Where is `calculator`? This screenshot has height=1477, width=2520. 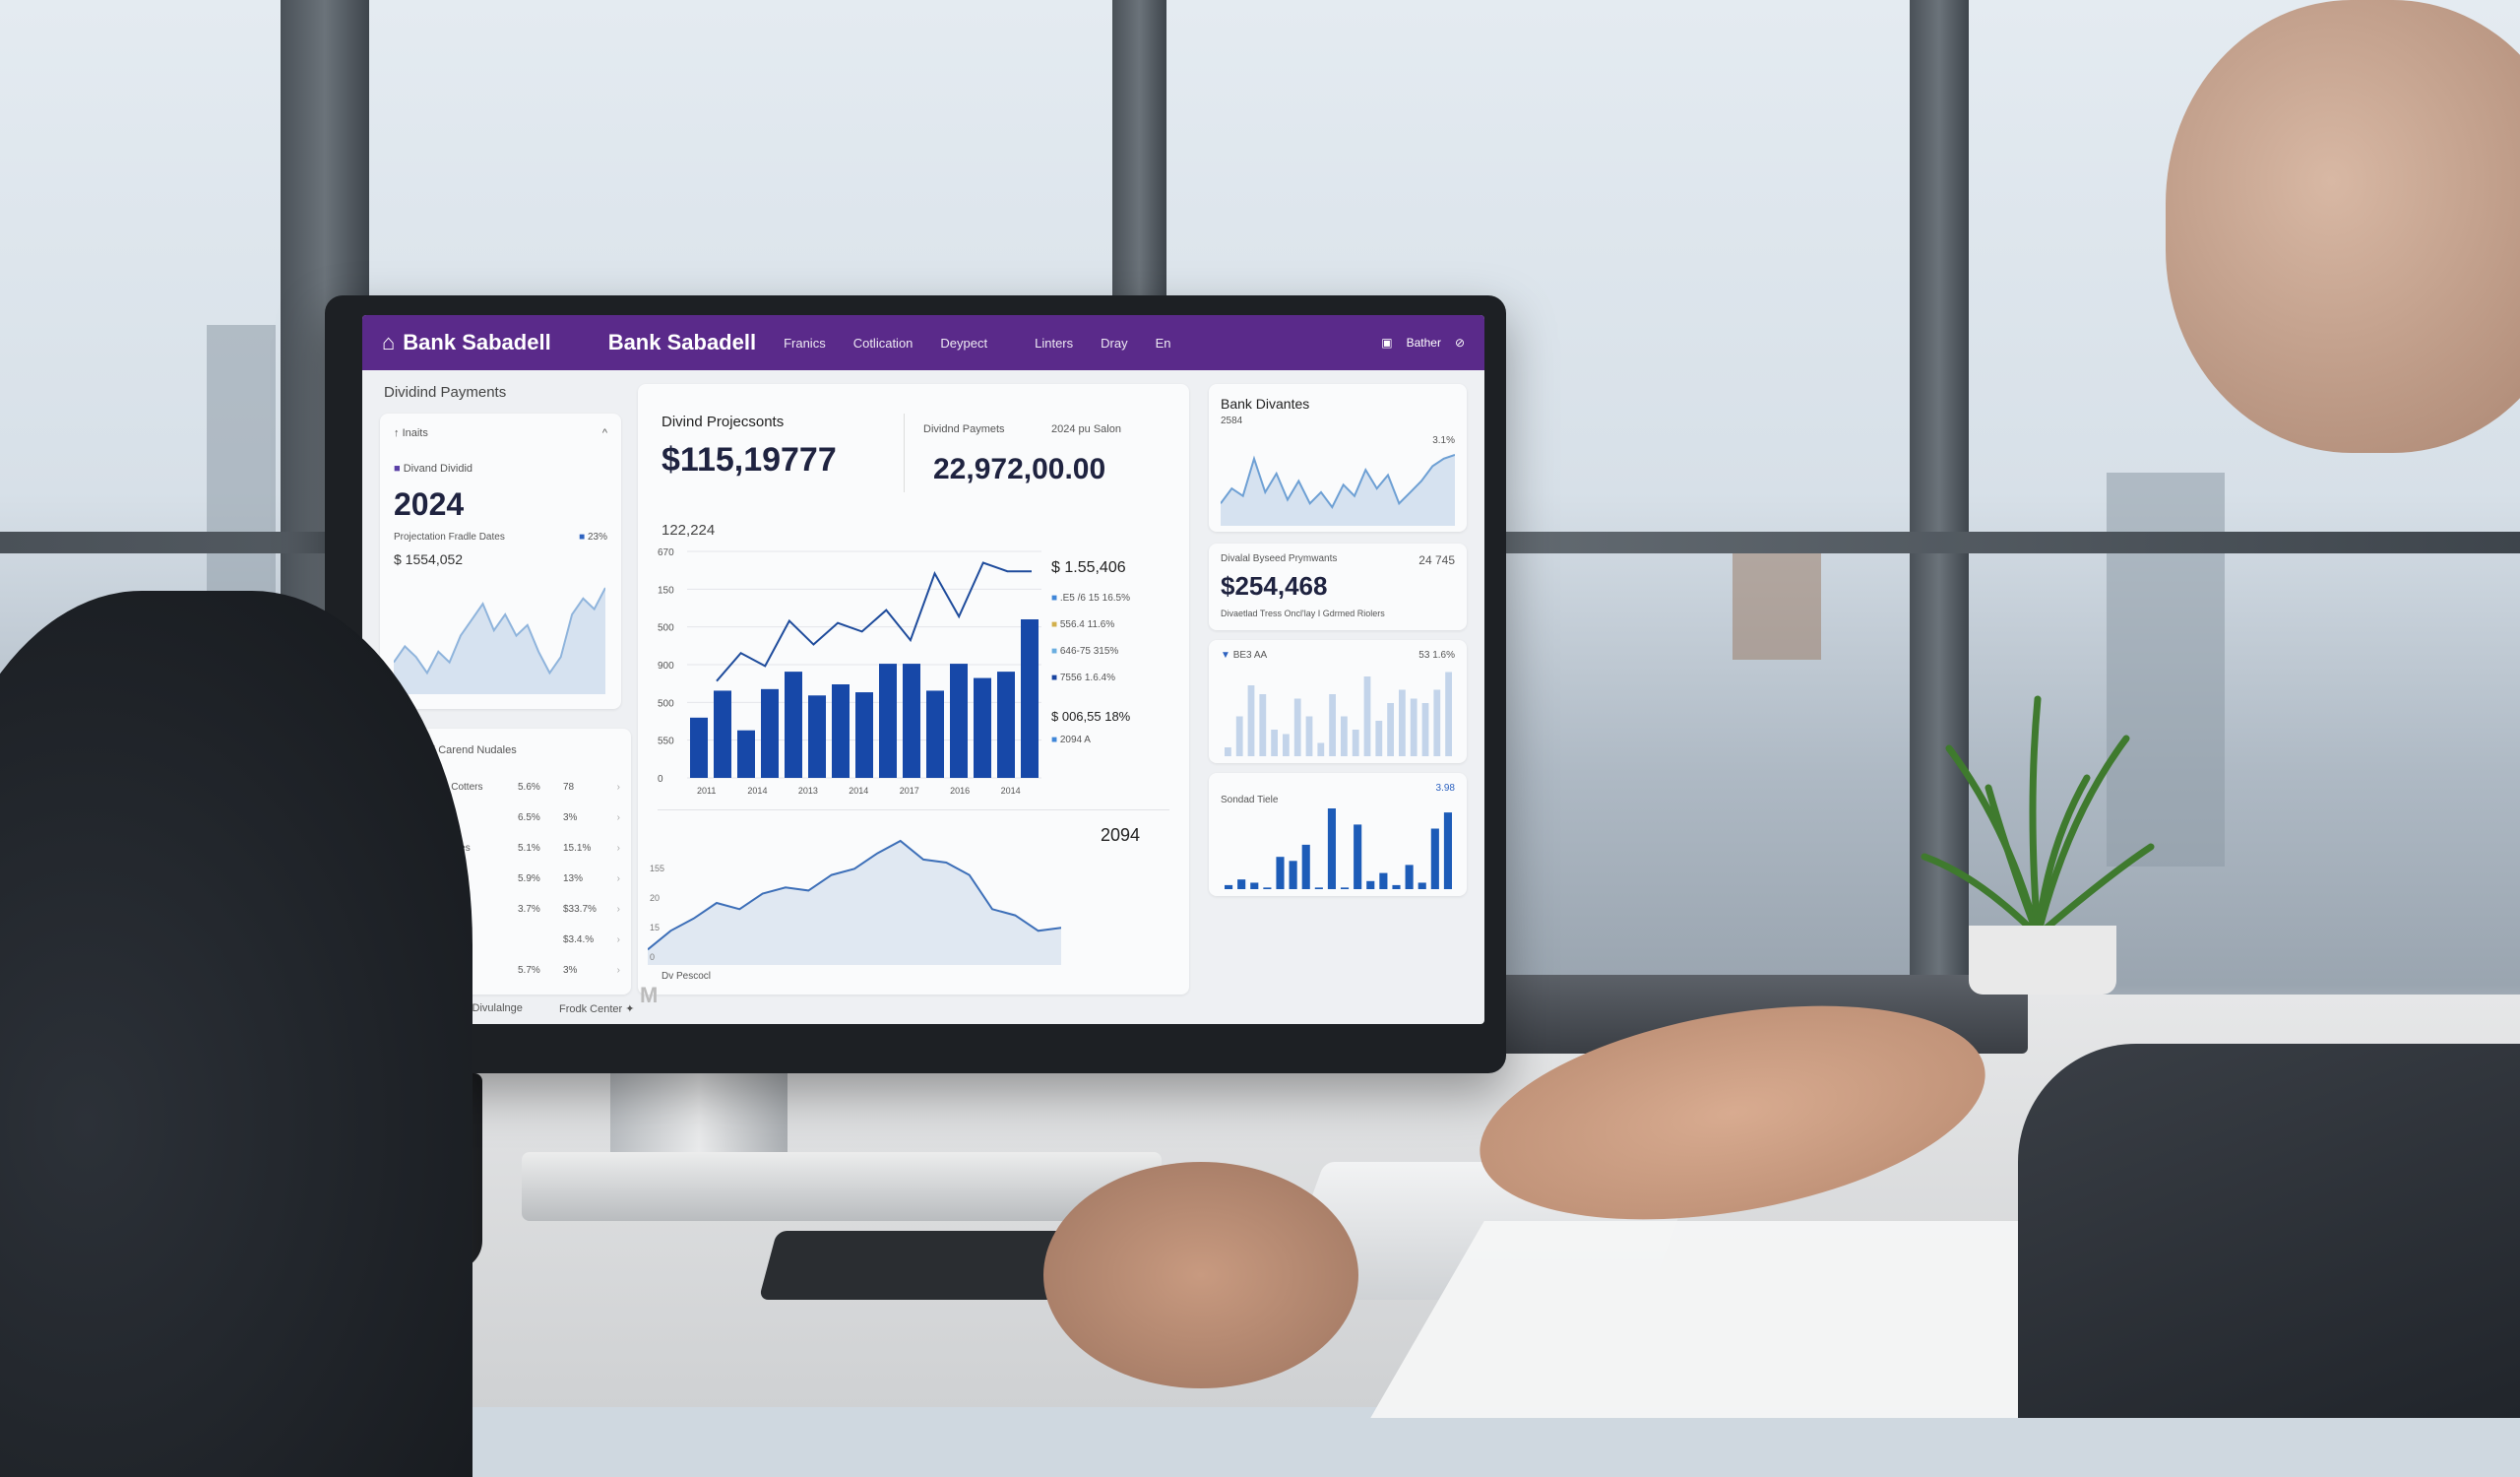 calculator is located at coordinates (925, 1266).